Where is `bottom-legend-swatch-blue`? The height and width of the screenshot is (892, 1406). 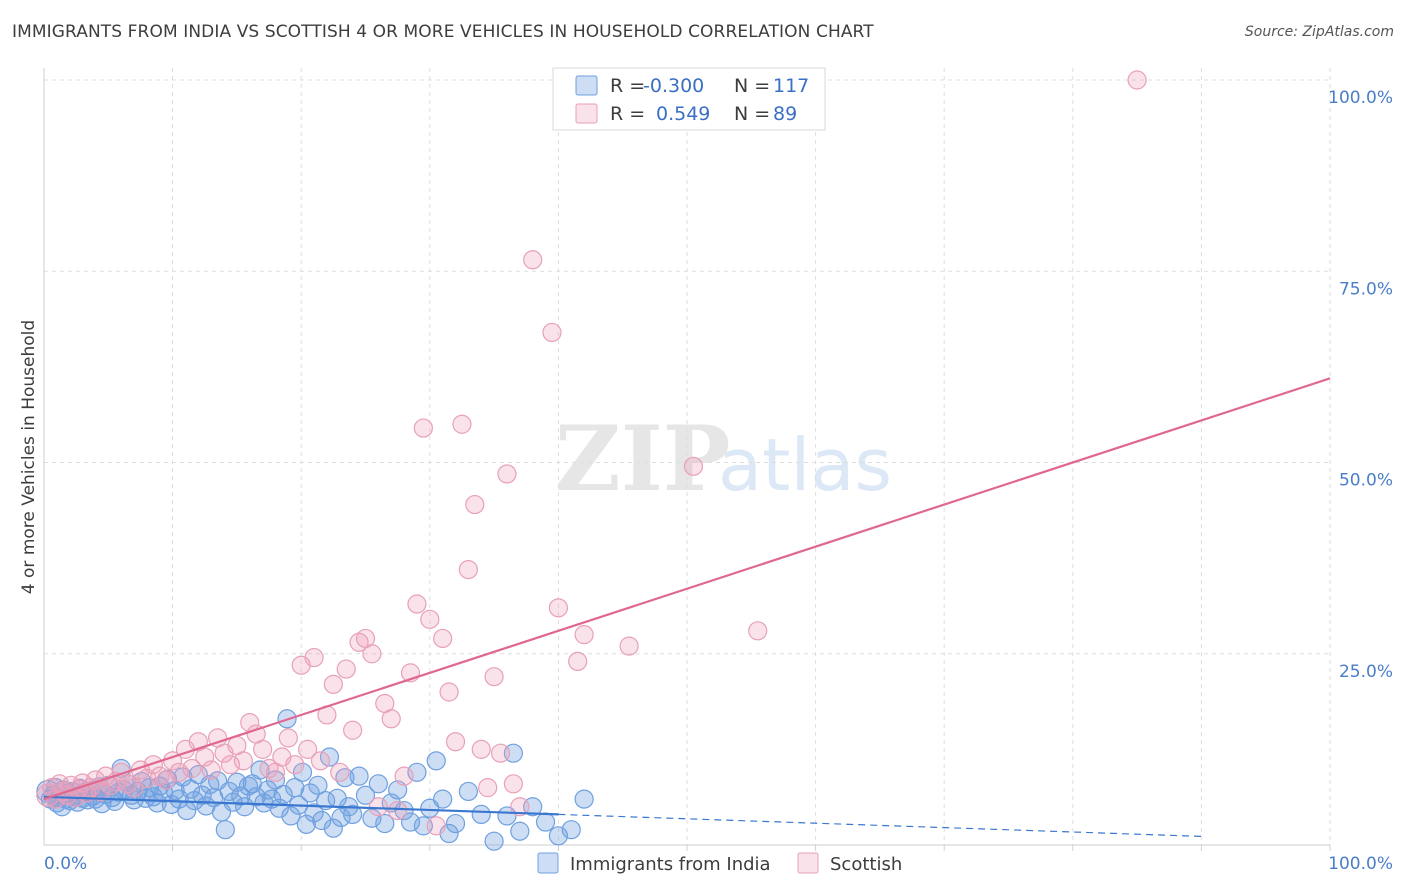
bottom-legend-swatch-blue is located at coordinates (548, 863).